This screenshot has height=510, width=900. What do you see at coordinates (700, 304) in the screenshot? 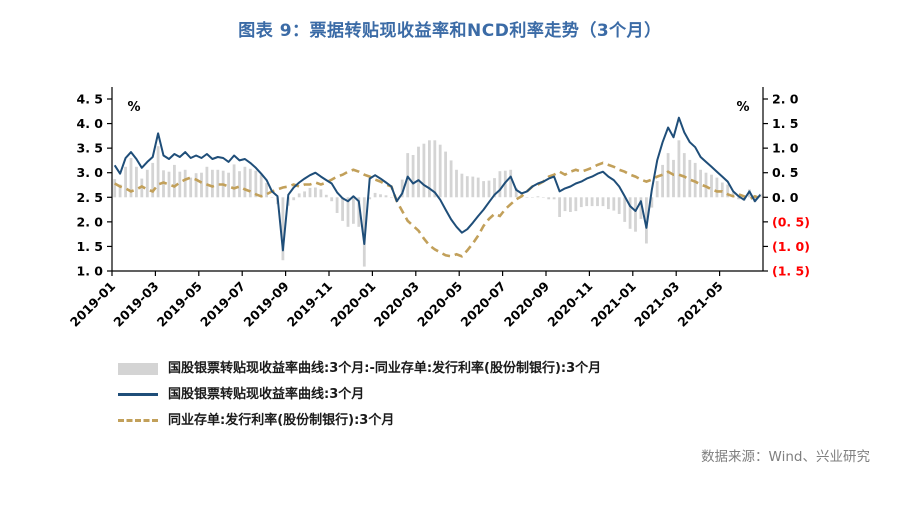
I see `x-axis-tick-label: 2021-05` at bounding box center [700, 304].